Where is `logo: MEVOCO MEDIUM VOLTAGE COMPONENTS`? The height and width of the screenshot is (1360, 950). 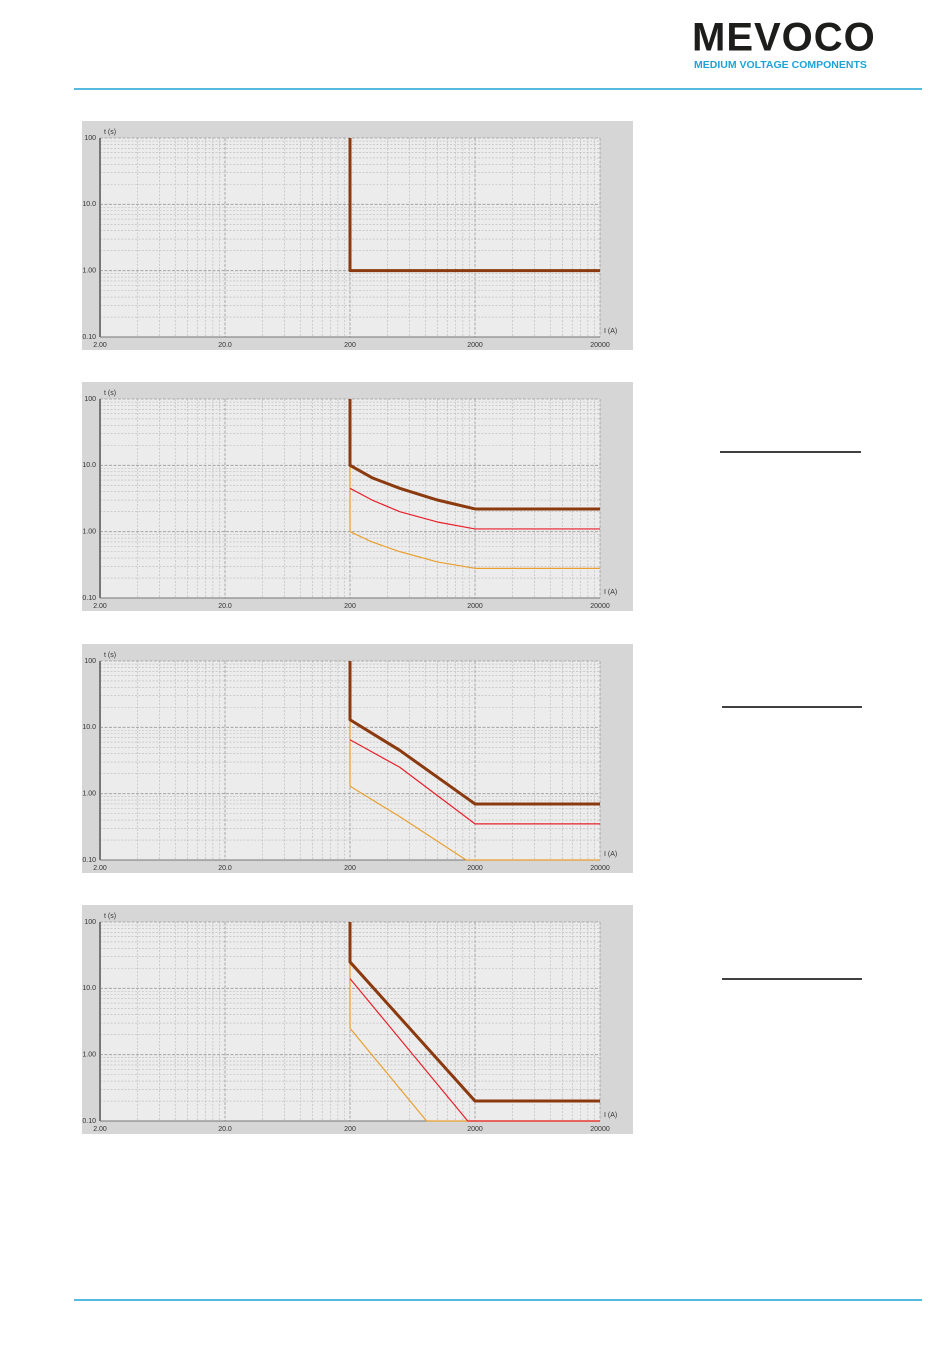 logo: MEVOCO MEDIUM VOLTAGE COMPONENTS is located at coordinates (784, 43).